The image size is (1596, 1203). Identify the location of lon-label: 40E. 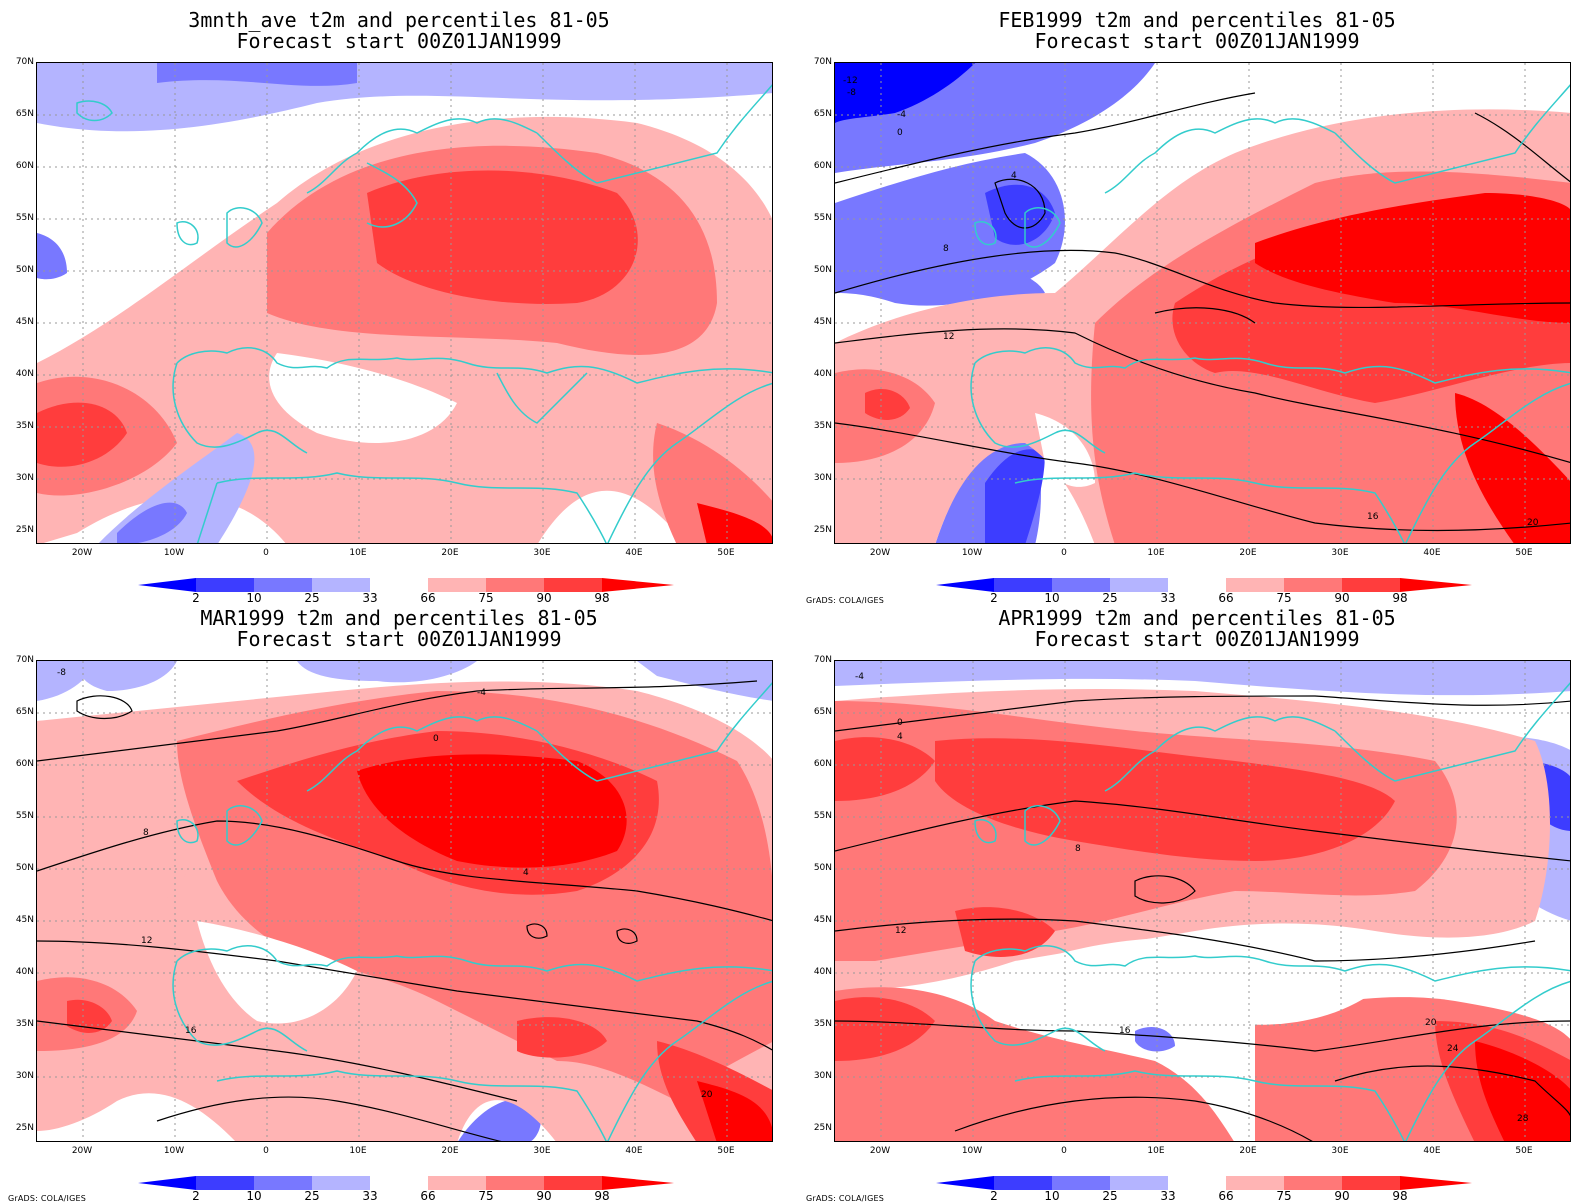
(634, 1151).